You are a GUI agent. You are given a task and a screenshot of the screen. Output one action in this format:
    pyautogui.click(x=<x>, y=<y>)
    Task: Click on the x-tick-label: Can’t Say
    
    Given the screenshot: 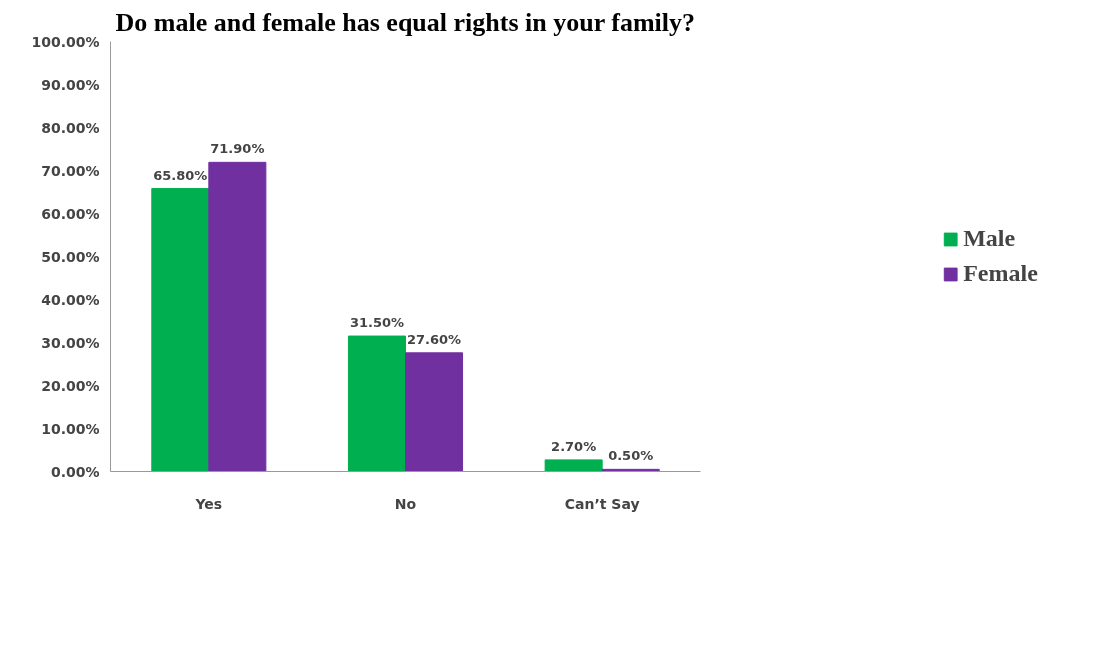 What is the action you would take?
    pyautogui.click(x=602, y=503)
    